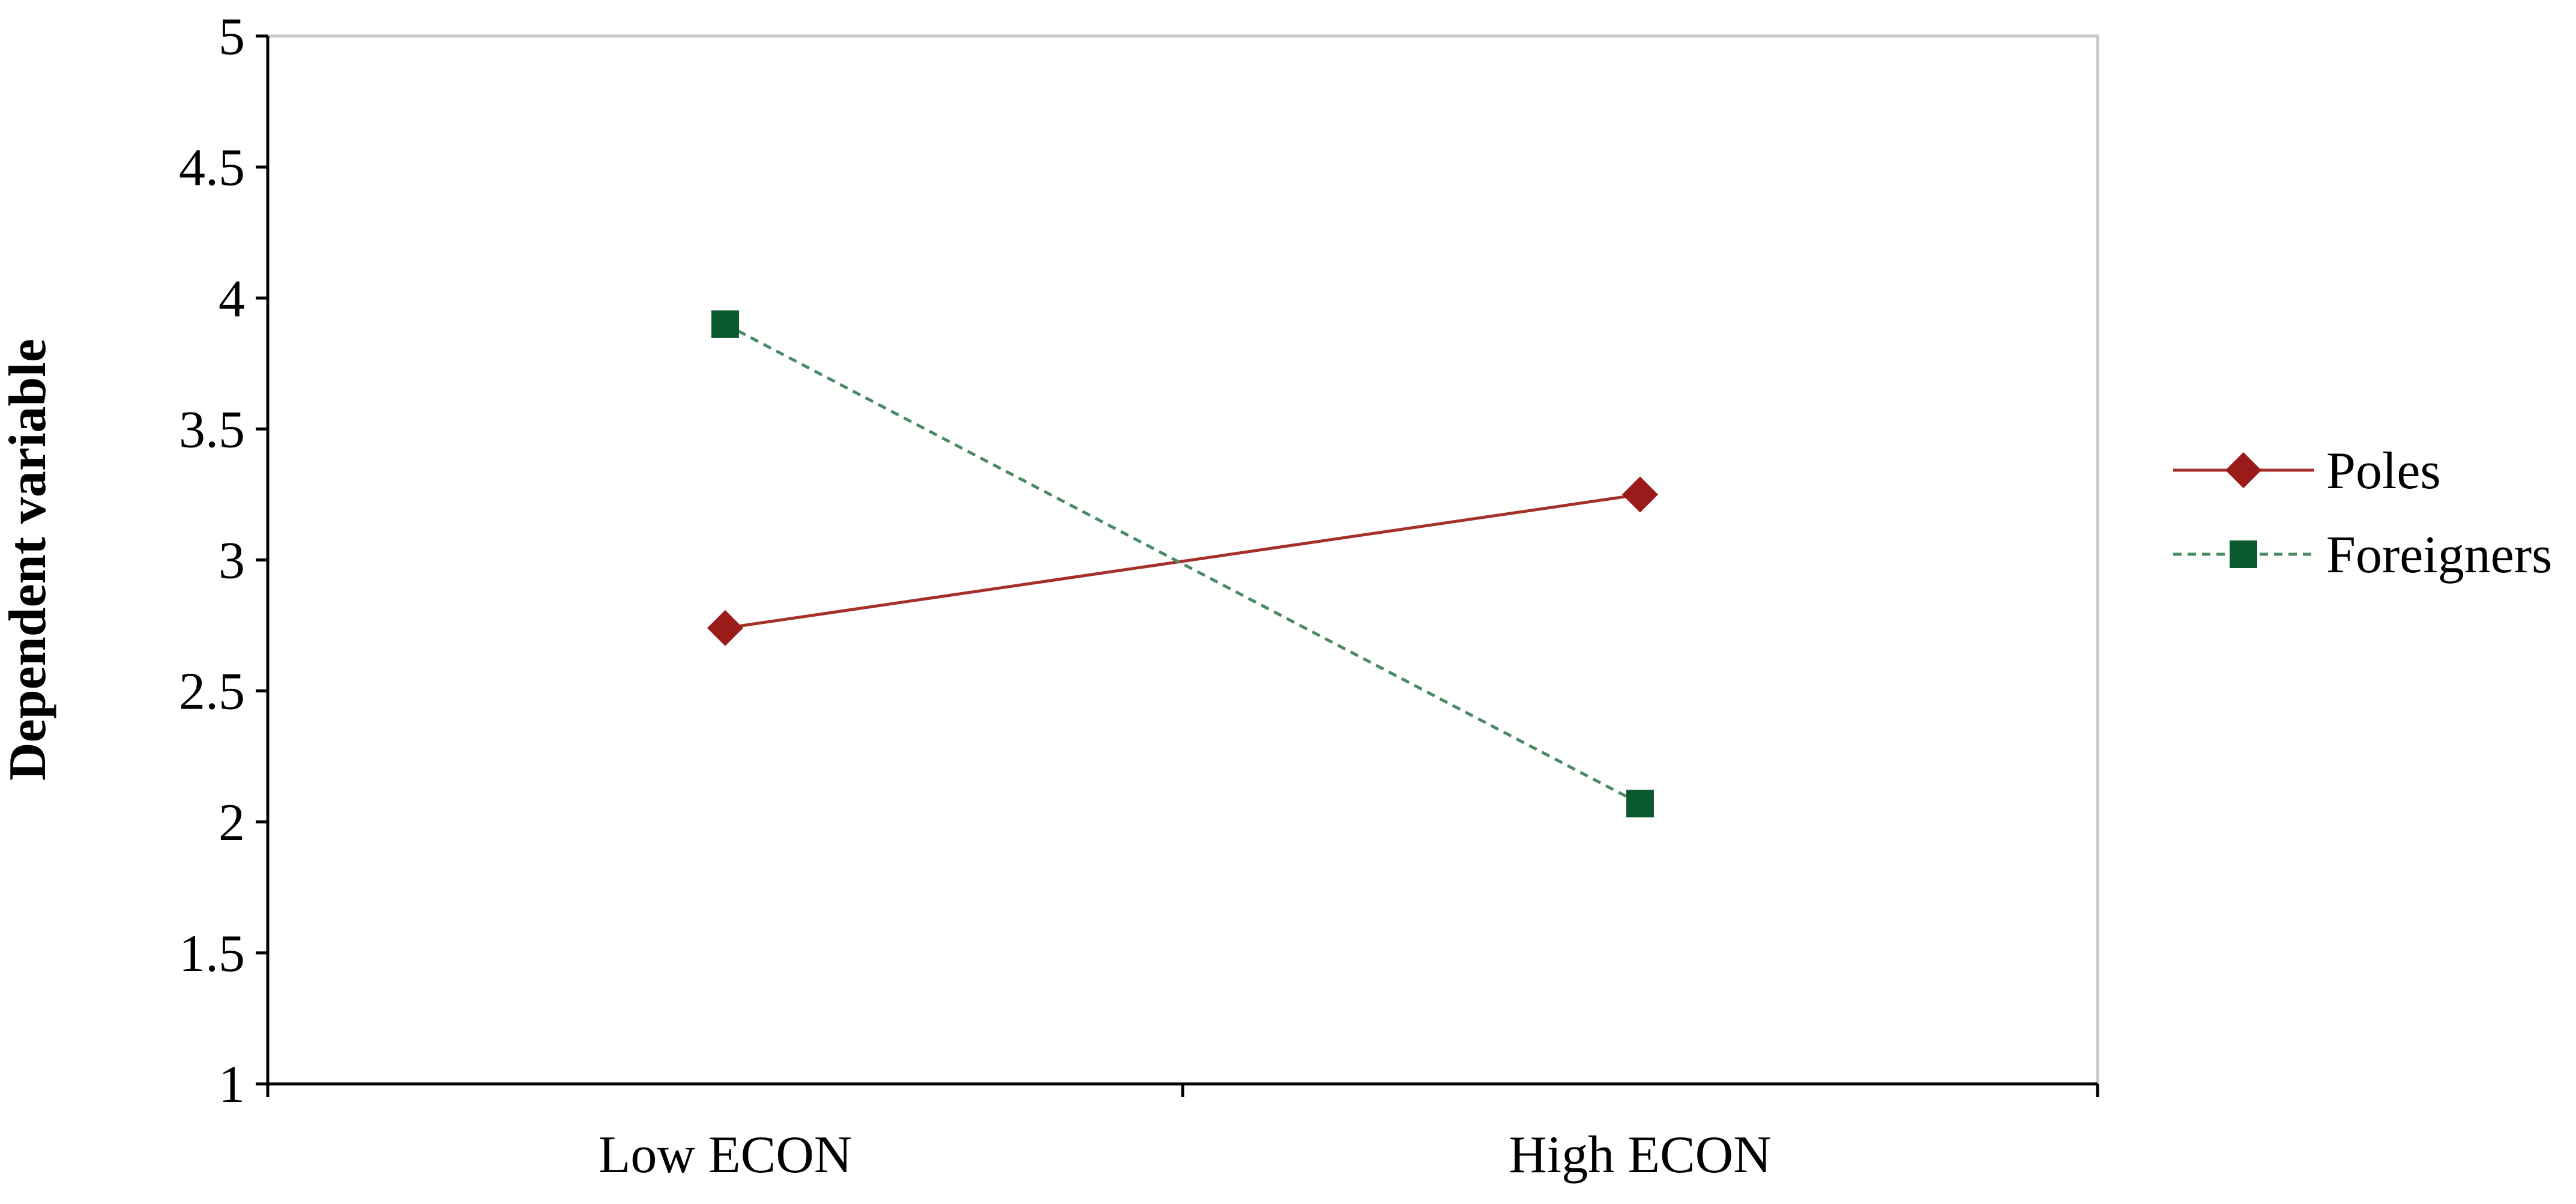 The height and width of the screenshot is (1204, 2576). I want to click on legend-label-foreigners: Foreigners, so click(2439, 555).